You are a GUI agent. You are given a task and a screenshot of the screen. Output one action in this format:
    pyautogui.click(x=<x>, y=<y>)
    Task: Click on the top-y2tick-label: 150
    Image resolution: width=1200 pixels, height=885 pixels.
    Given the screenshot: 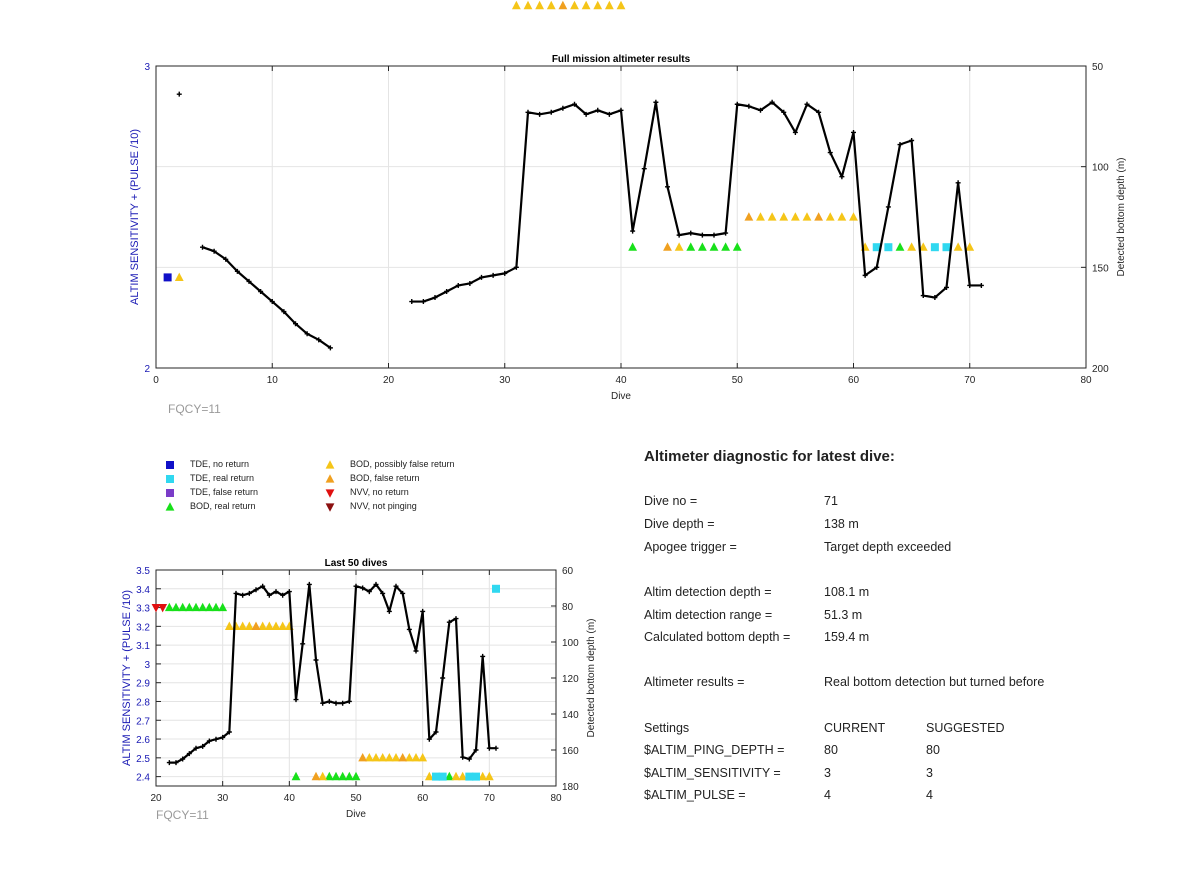 What is the action you would take?
    pyautogui.click(x=1100, y=268)
    